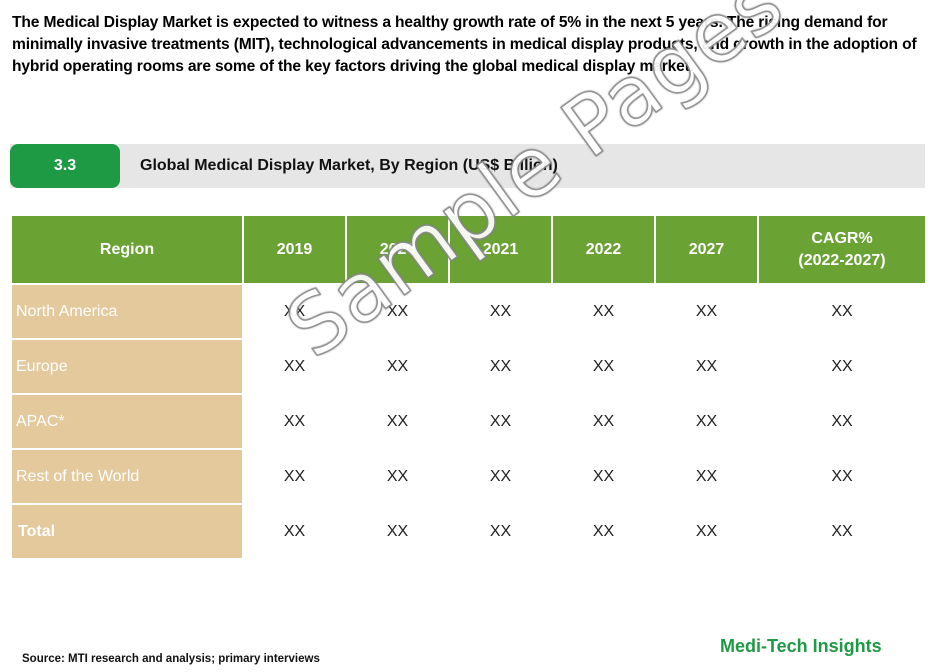  I want to click on section-number-badge: 3.3, so click(65, 166).